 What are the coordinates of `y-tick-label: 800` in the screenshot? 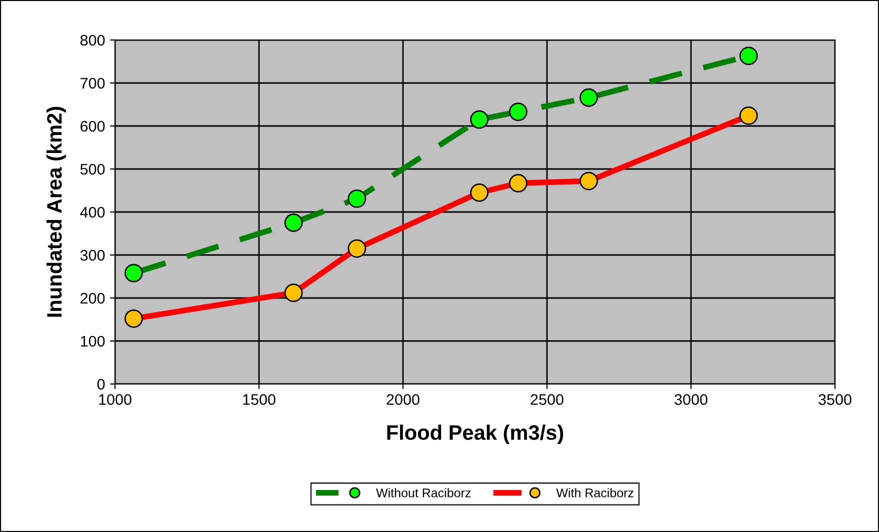 It's located at (92, 40).